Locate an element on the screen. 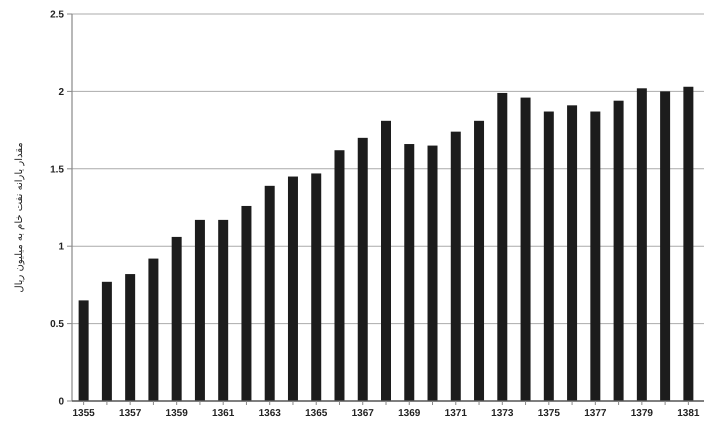 The image size is (704, 428). y-tick-label: 0.5 is located at coordinates (57, 324).